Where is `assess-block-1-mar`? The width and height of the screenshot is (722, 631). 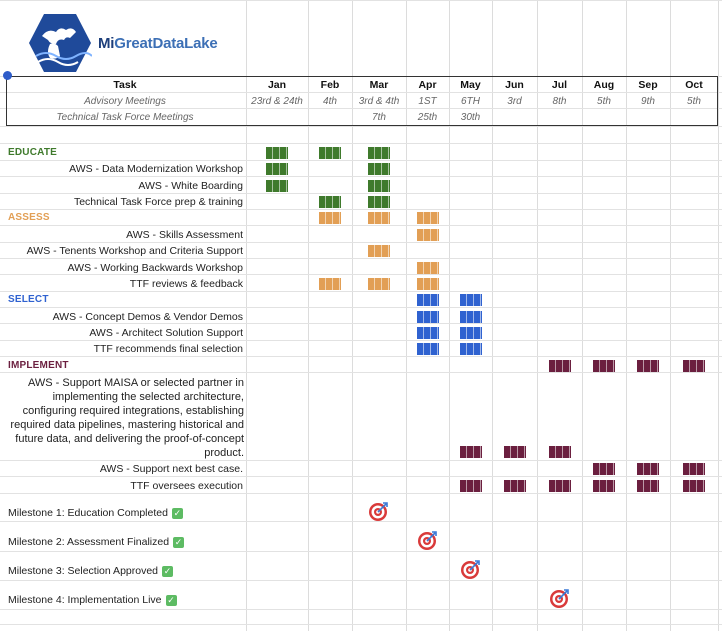 assess-block-1-mar is located at coordinates (379, 251).